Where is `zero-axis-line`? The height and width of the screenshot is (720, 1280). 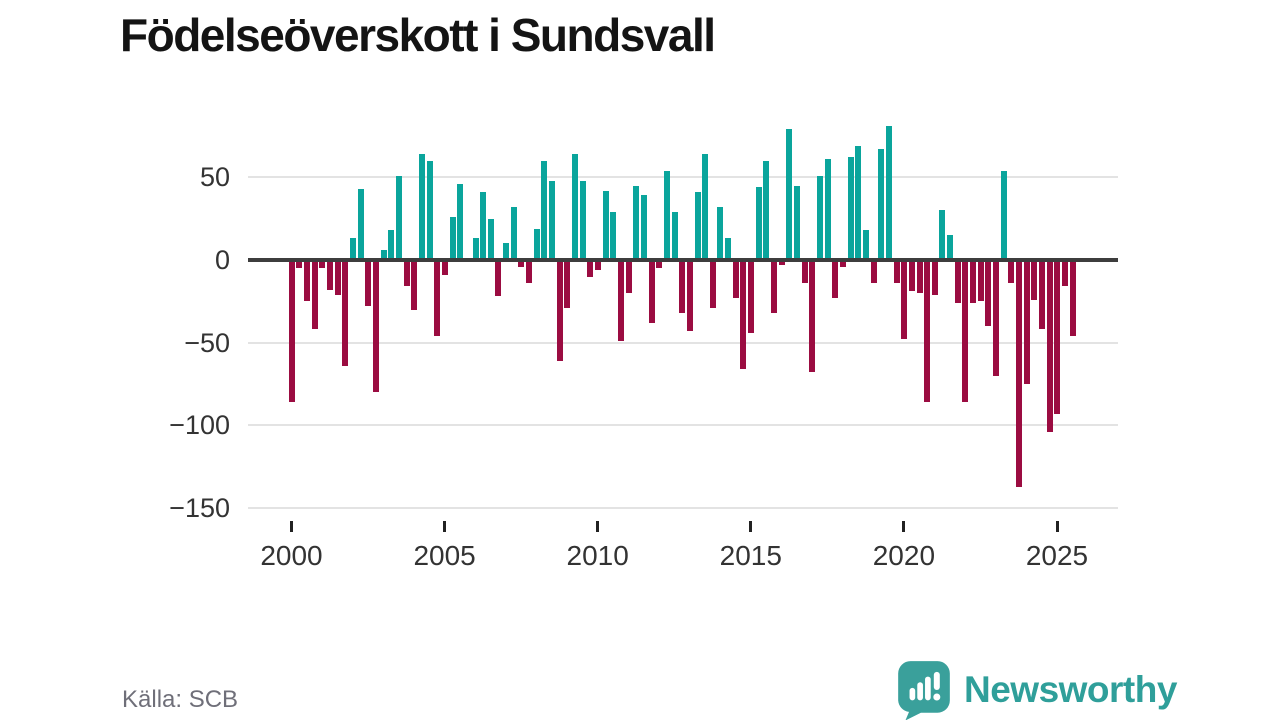
zero-axis-line is located at coordinates (683, 260).